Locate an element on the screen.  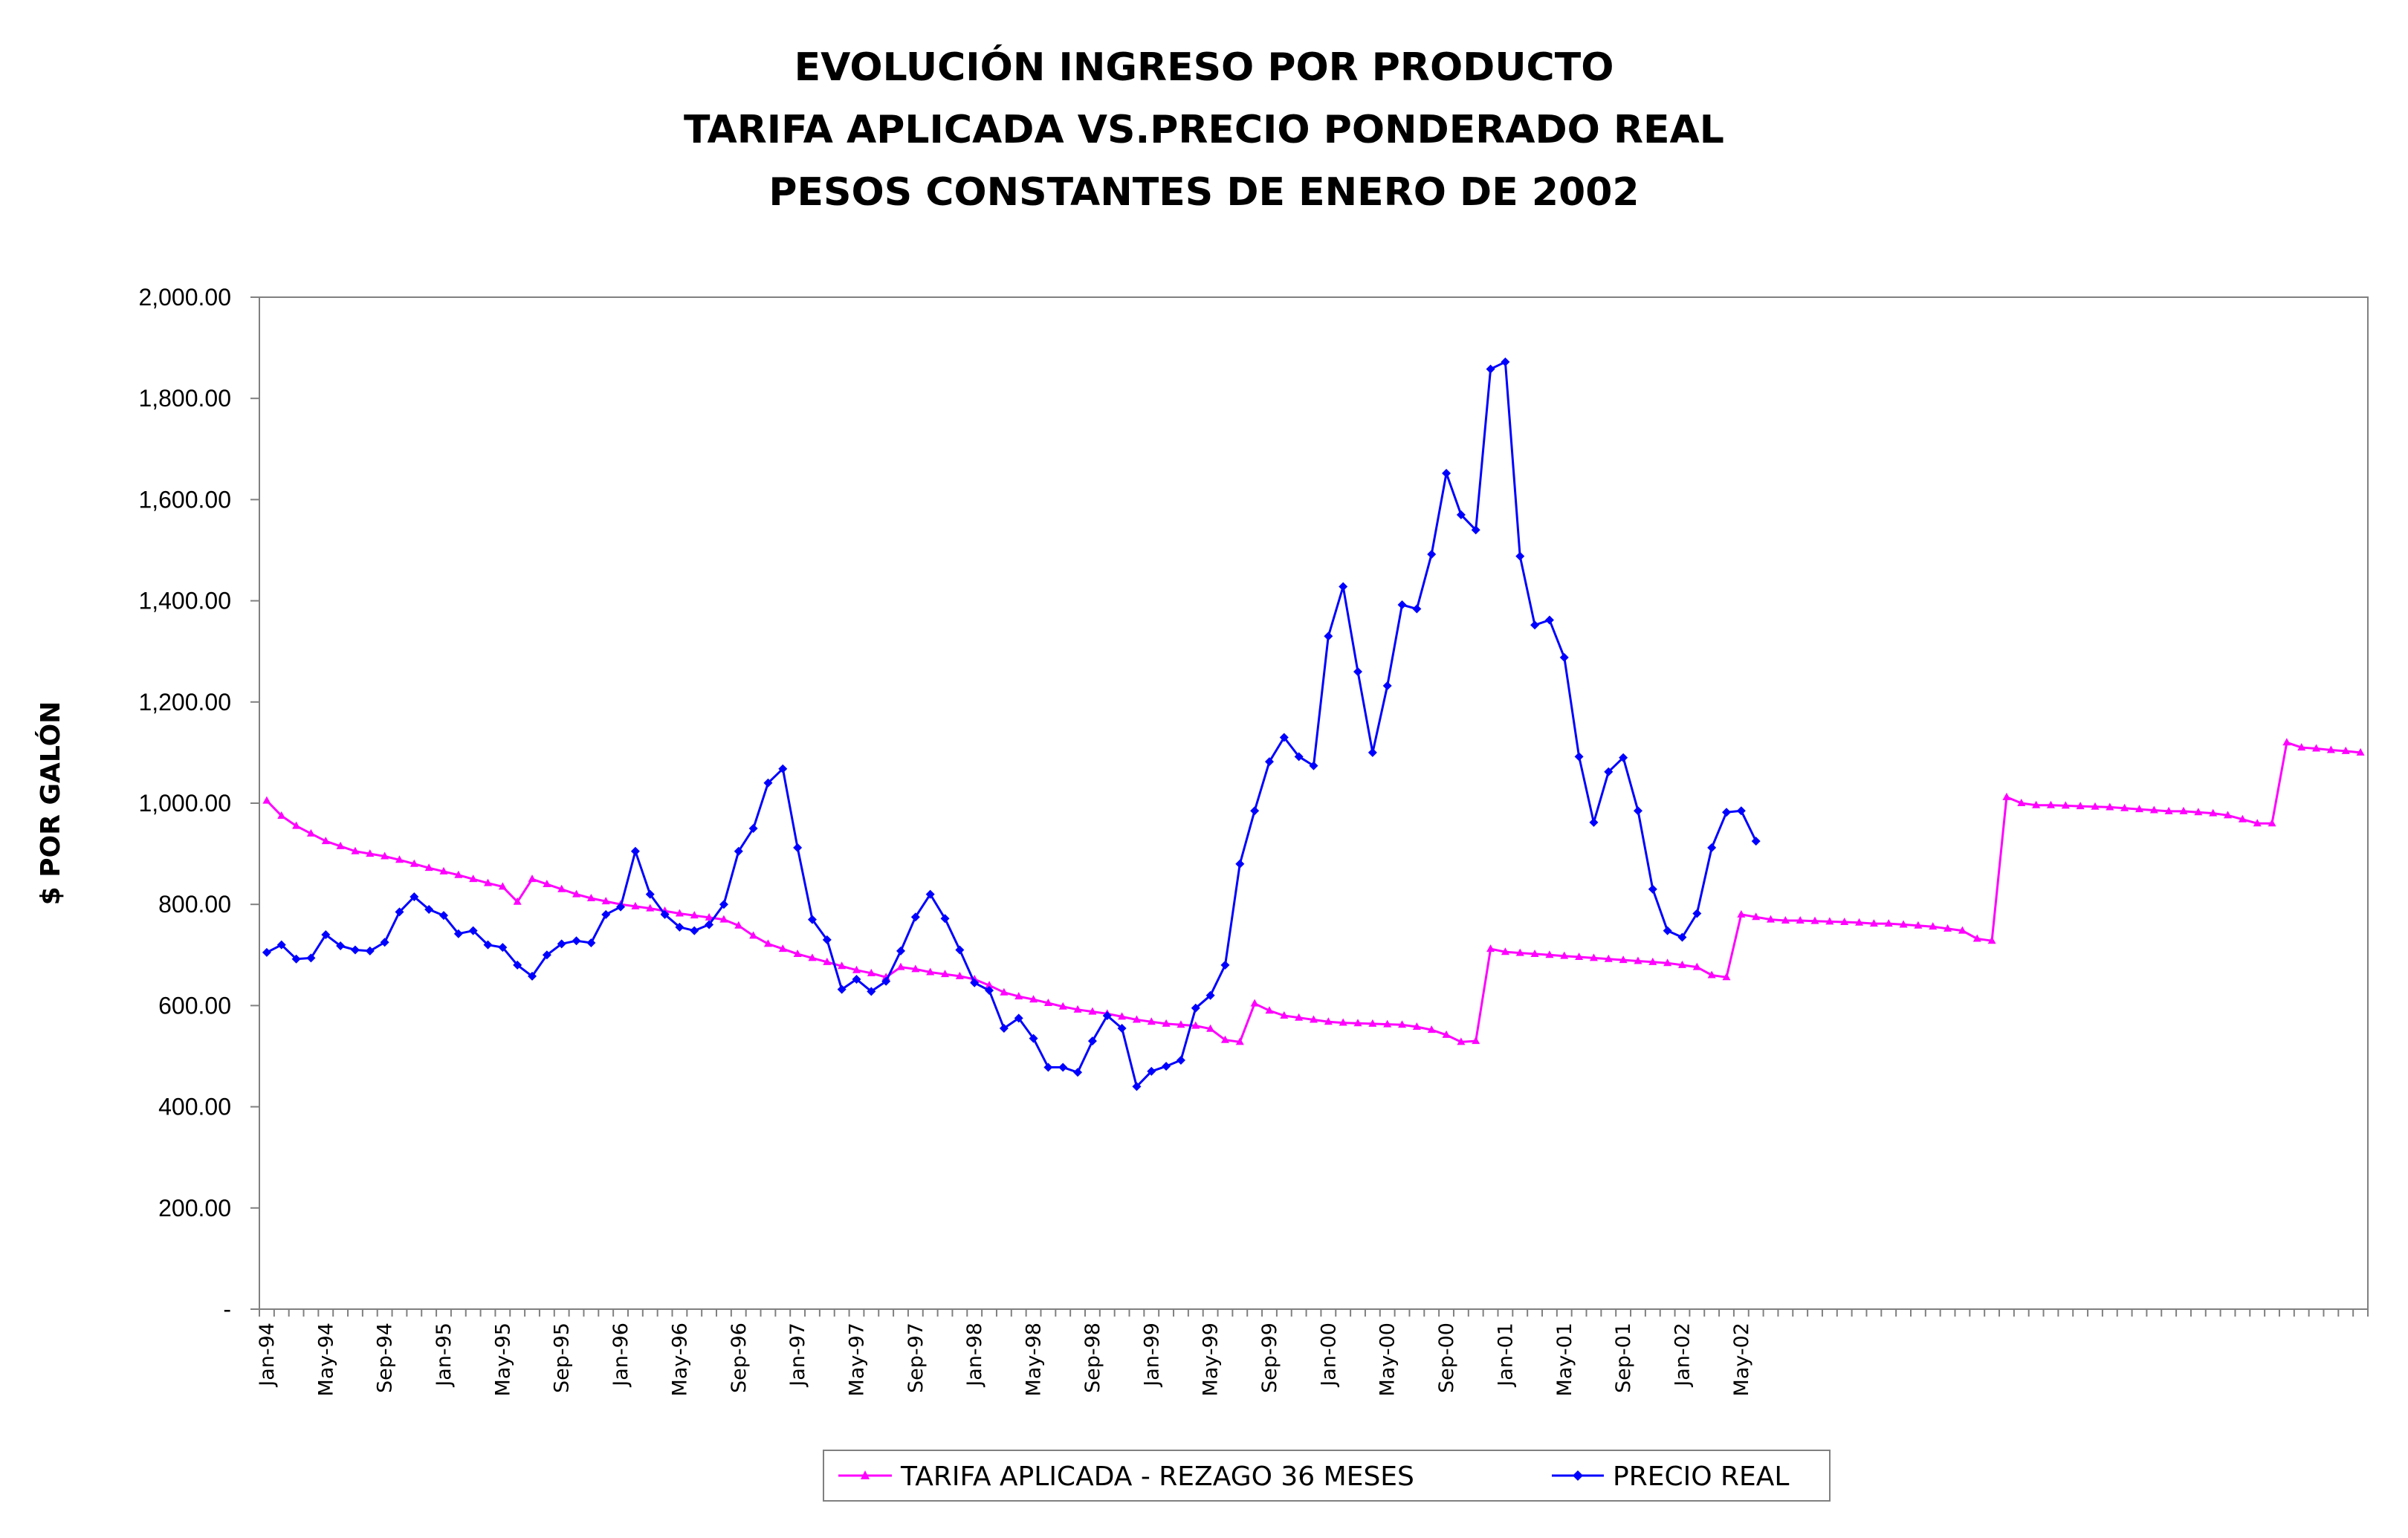
x-tick-label: May-96 is located at coordinates (680, 1359).